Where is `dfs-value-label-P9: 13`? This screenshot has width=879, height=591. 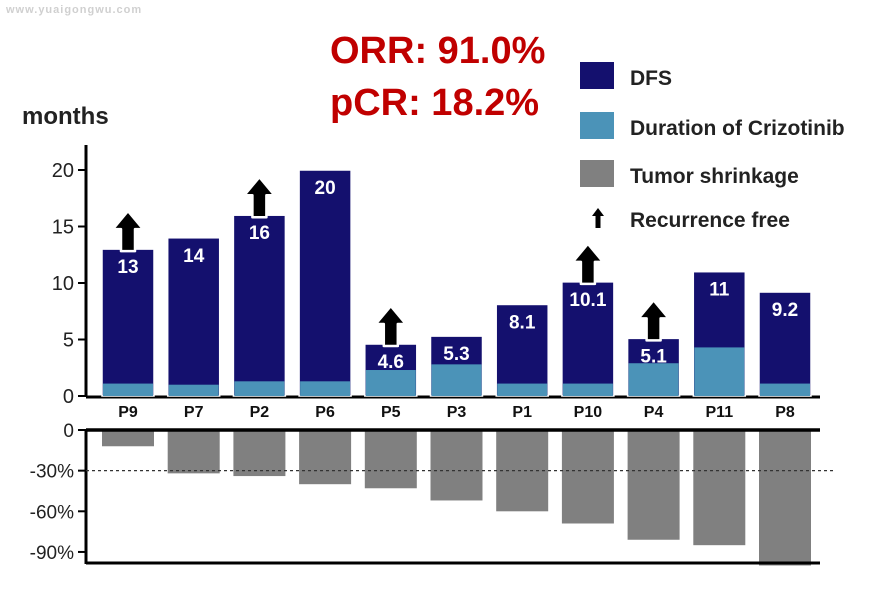 dfs-value-label-P9: 13 is located at coordinates (127, 267).